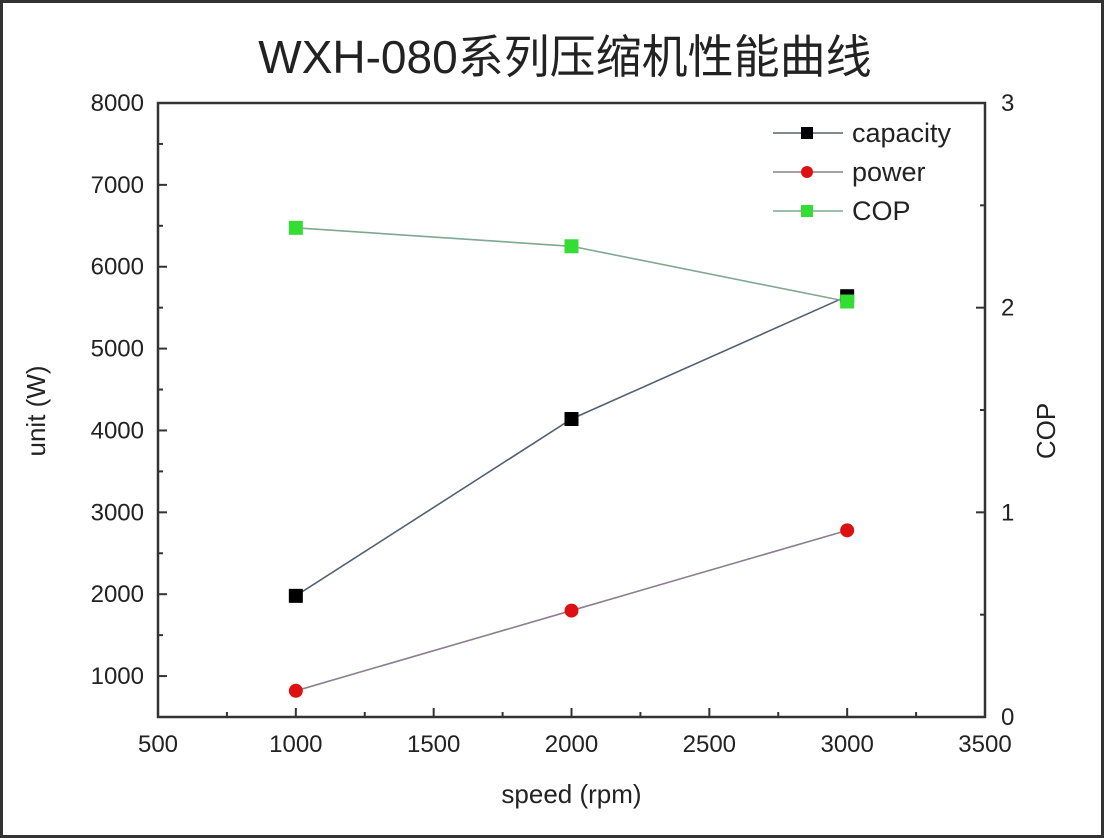  I want to click on y-tick-label: 3000, so click(117, 512).